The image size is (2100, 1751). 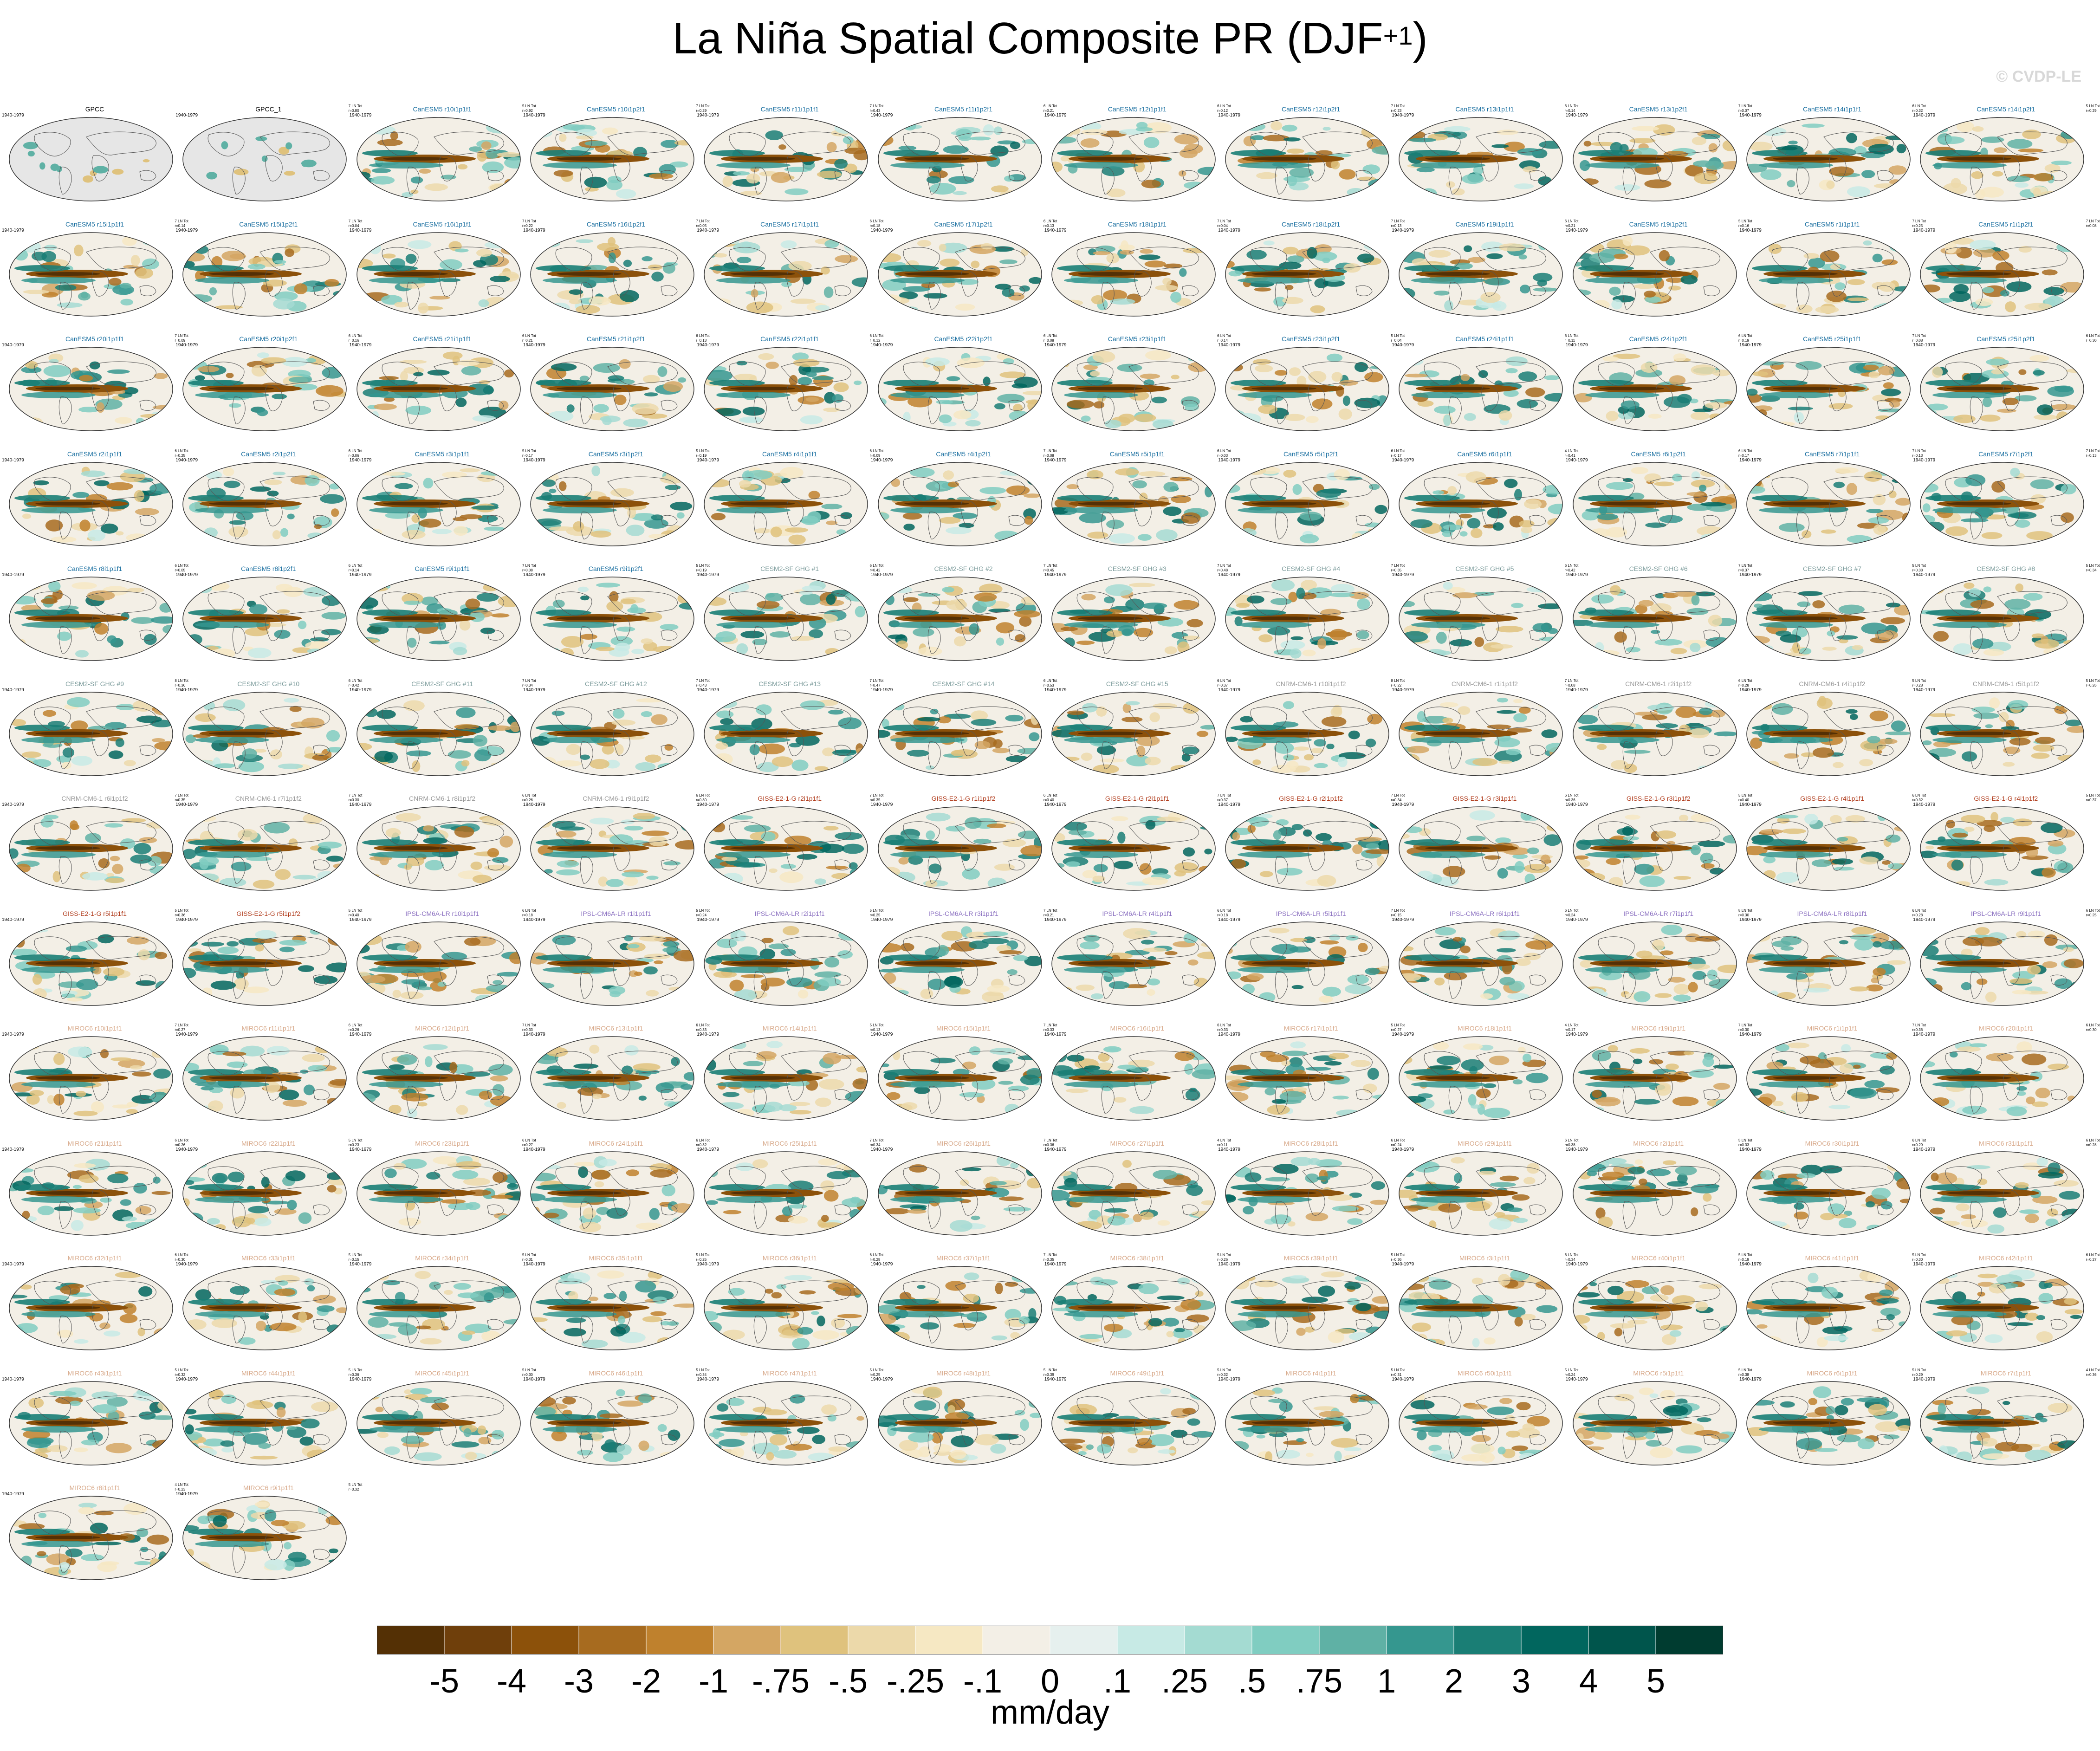 I want to click on panel-title: CanESM5 r11i1p1f1, so click(x=789, y=109).